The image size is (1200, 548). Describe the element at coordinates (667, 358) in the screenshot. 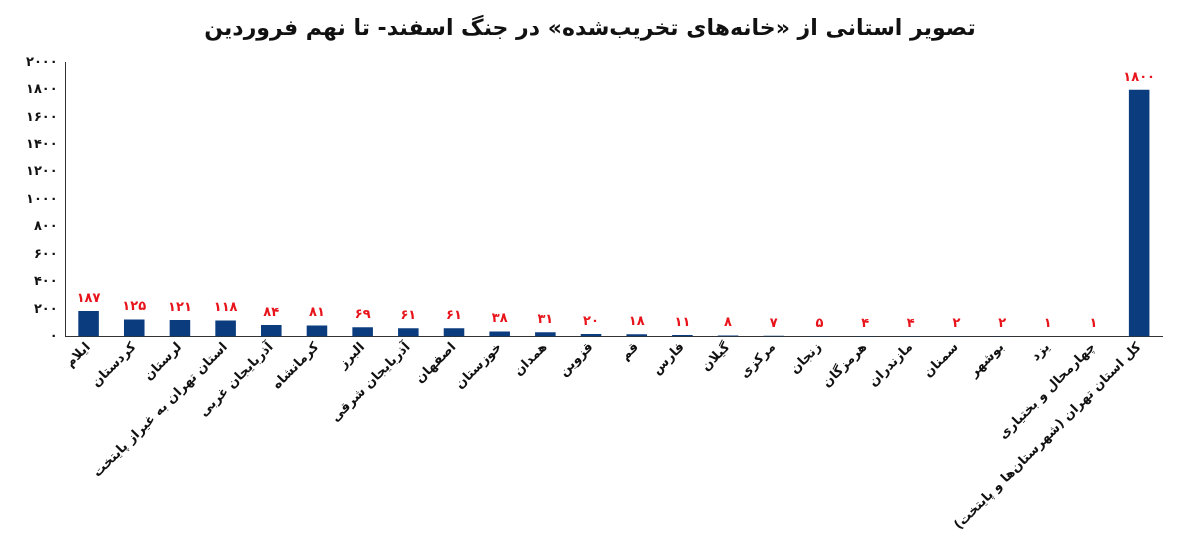

I see `x-tick-label: فارس` at that location.